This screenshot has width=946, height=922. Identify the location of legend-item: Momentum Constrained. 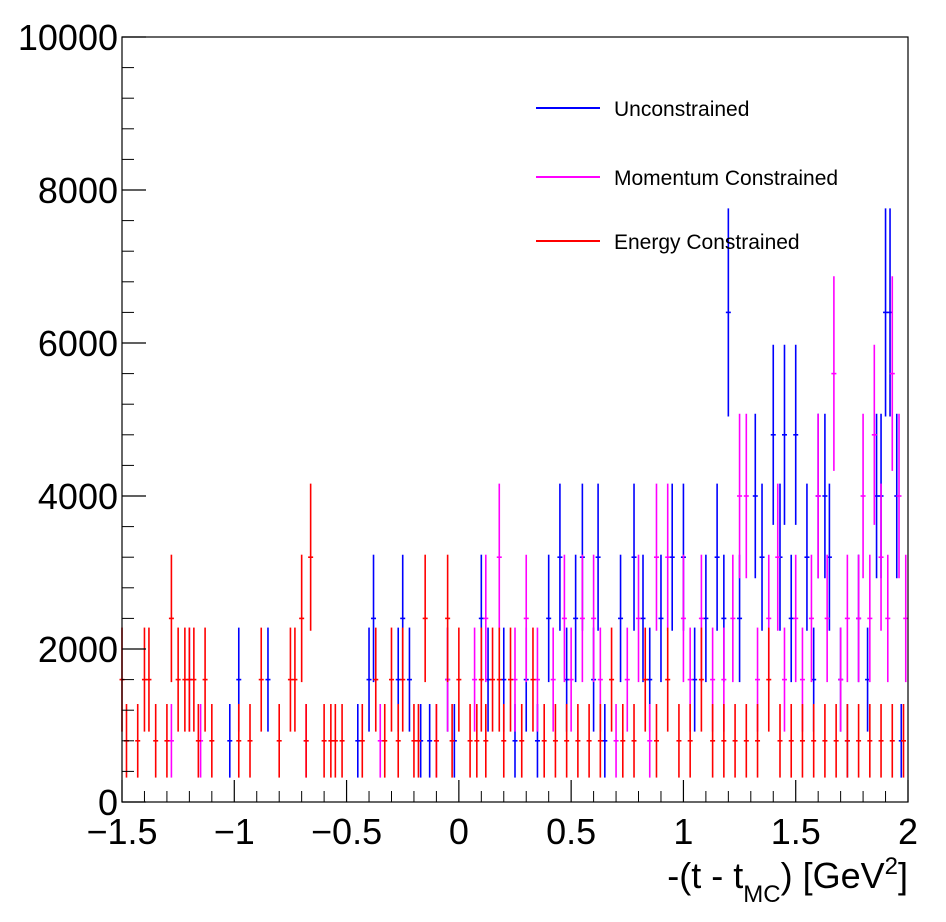
(687, 178).